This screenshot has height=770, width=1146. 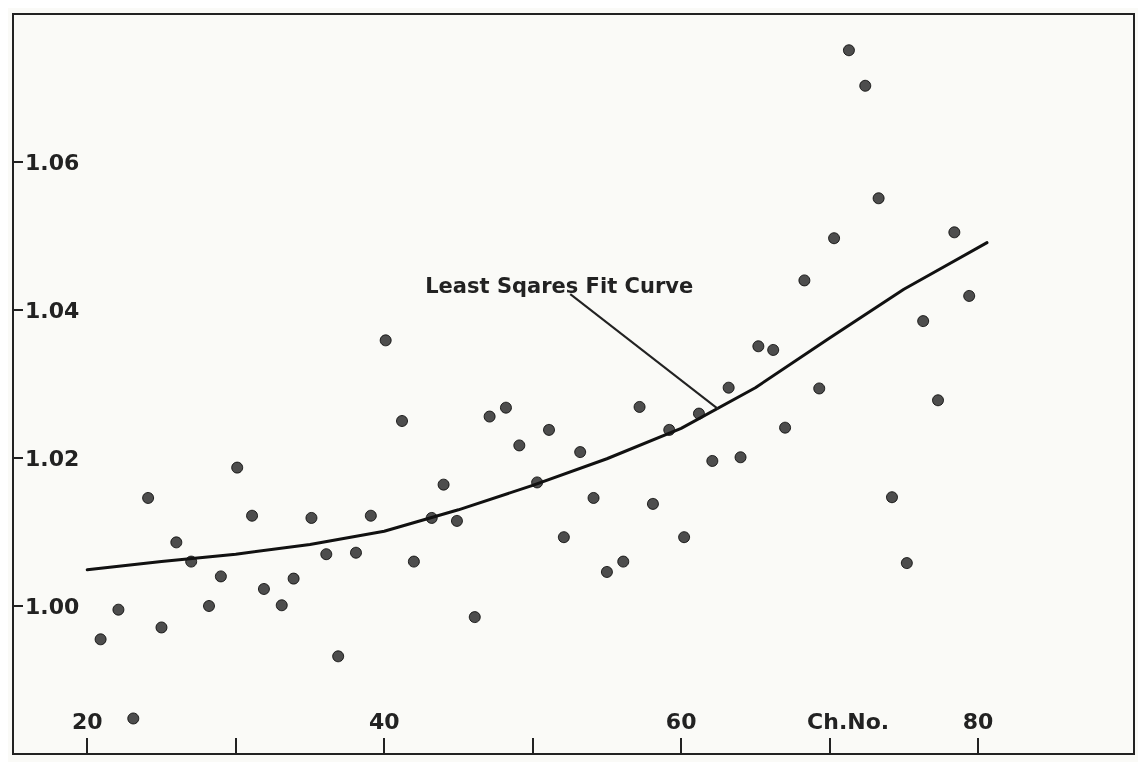 I want to click on x-tick-label: 20, so click(x=87, y=721).